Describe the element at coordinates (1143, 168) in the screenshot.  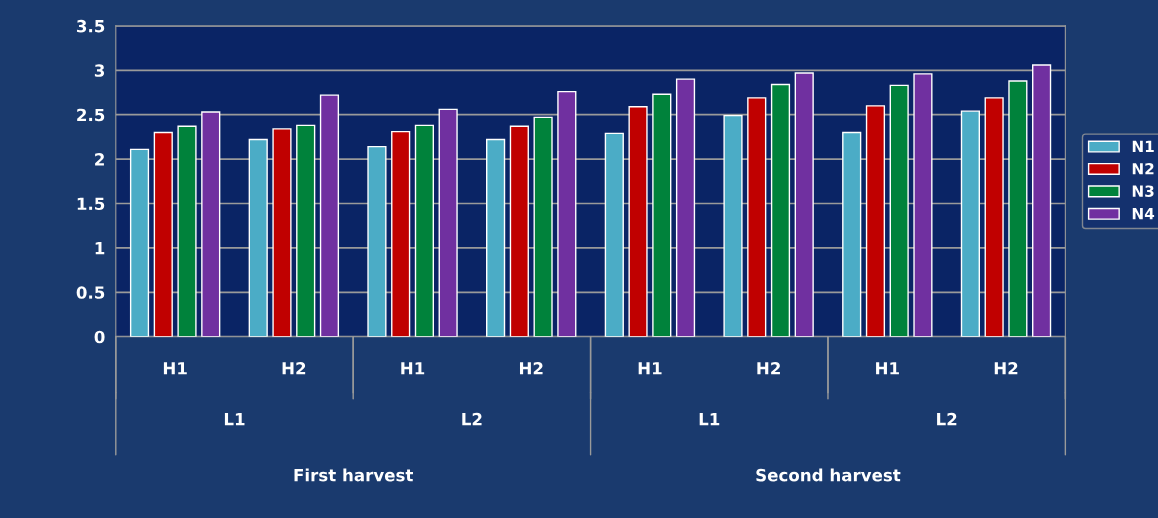
I see `legend-label: N2` at that location.